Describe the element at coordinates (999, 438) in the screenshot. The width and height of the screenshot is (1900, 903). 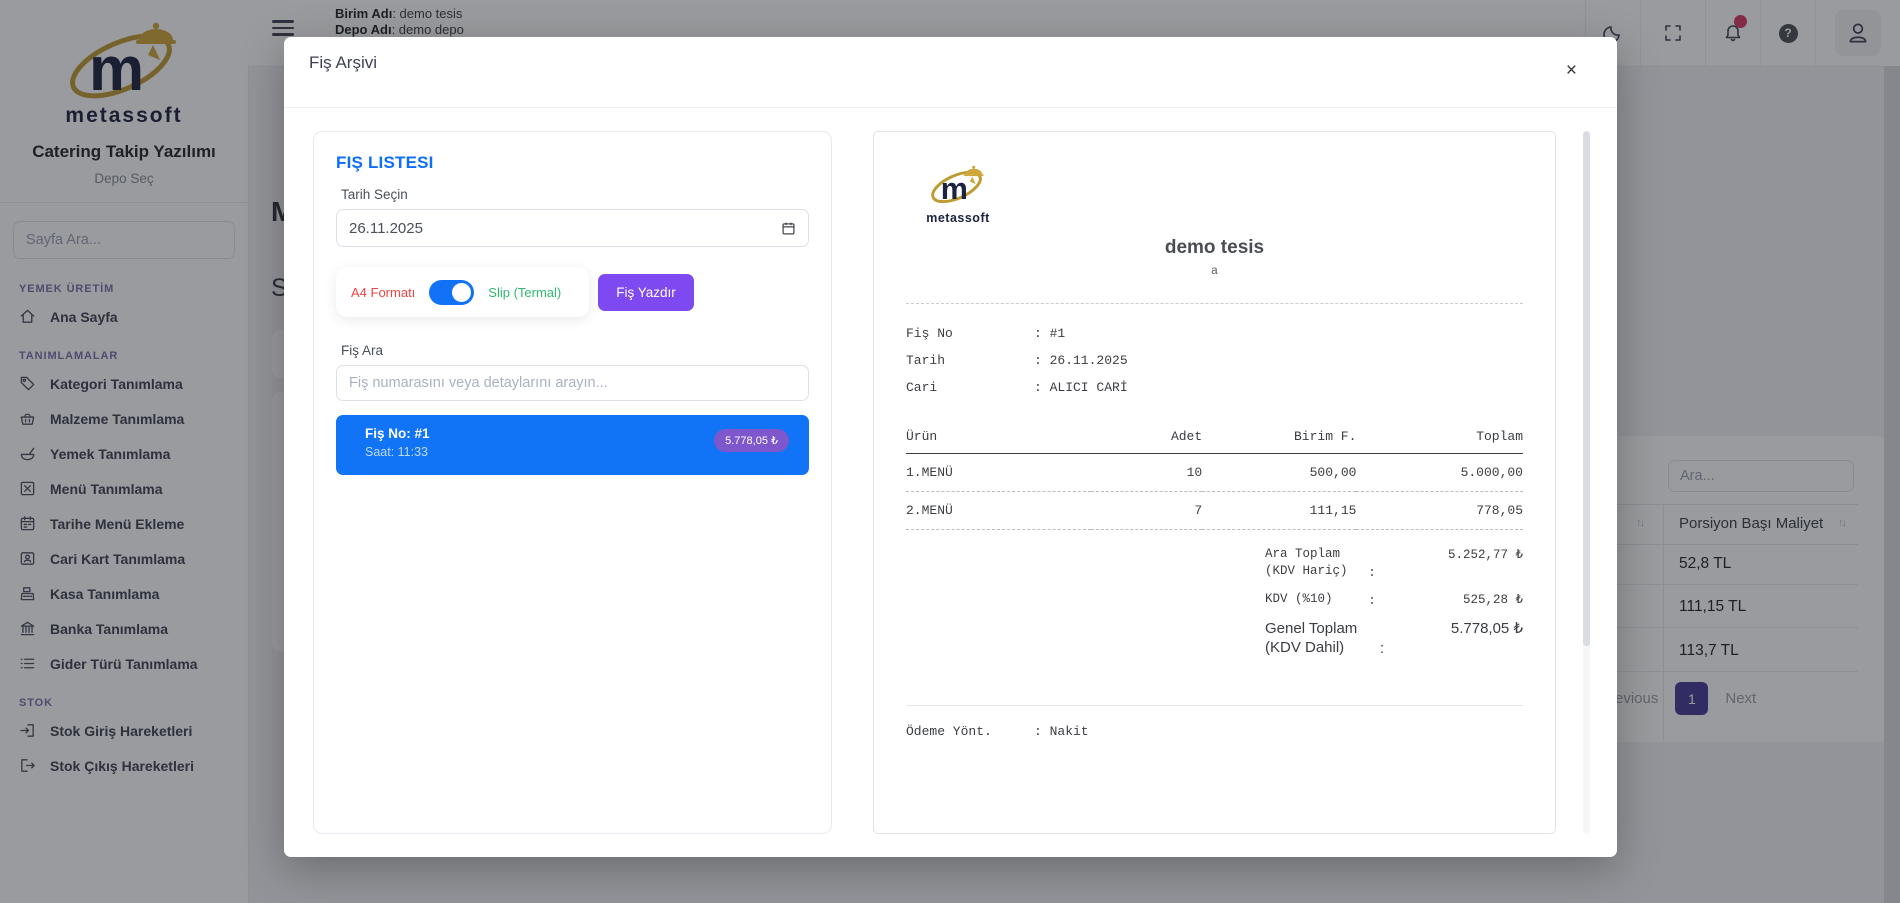
I see `col-urun: Ürün` at that location.